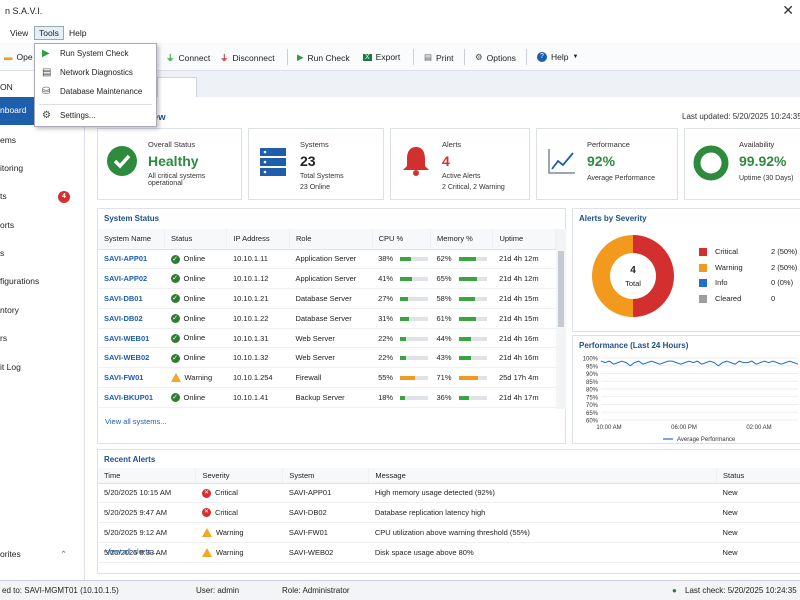 This screenshot has height=600, width=800. I want to click on print-button: ▤ Print, so click(439, 57).